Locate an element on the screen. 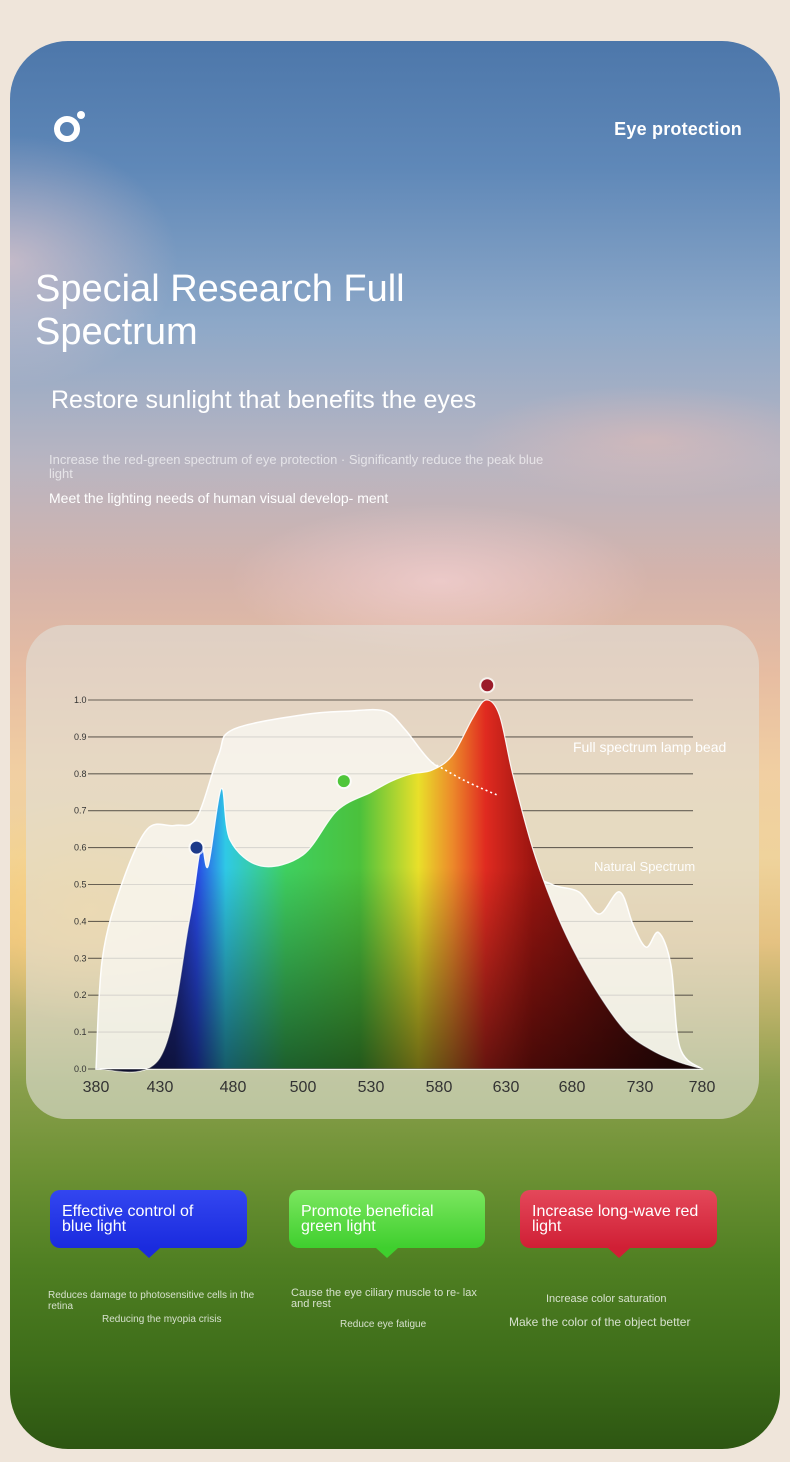  note-blue-2: Reducing the myopia crisis is located at coordinates (162, 1319).